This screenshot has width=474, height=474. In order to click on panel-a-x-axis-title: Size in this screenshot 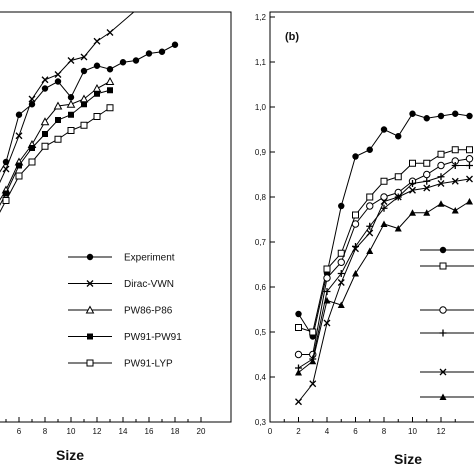, I will do `click(70, 455)`.